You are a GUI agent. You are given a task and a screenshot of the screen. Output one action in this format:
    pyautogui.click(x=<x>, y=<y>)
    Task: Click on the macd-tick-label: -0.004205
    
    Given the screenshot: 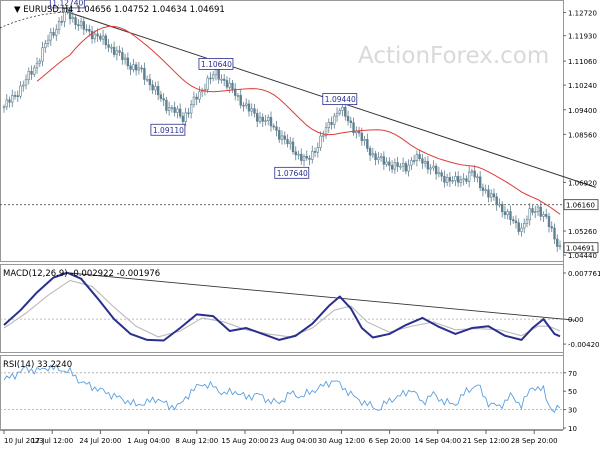 What is the action you would take?
    pyautogui.click(x=584, y=345)
    